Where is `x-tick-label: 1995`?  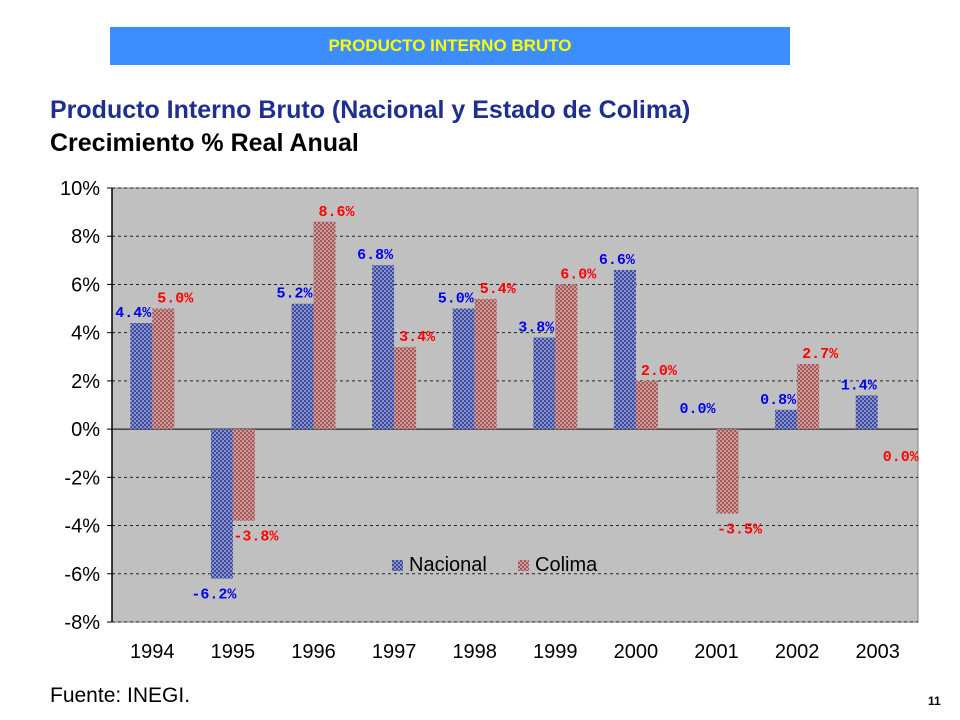
x-tick-label: 1995 is located at coordinates (233, 652).